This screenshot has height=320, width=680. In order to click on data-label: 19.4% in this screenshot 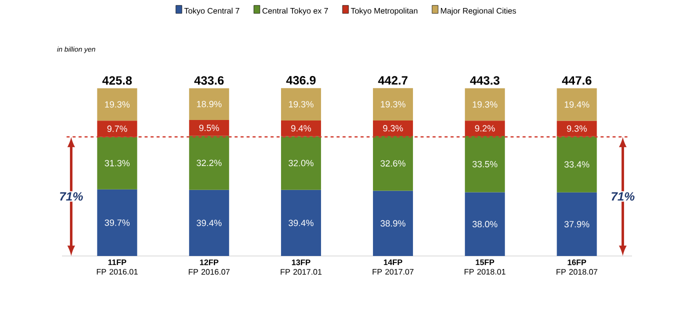, I will do `click(577, 104)`.